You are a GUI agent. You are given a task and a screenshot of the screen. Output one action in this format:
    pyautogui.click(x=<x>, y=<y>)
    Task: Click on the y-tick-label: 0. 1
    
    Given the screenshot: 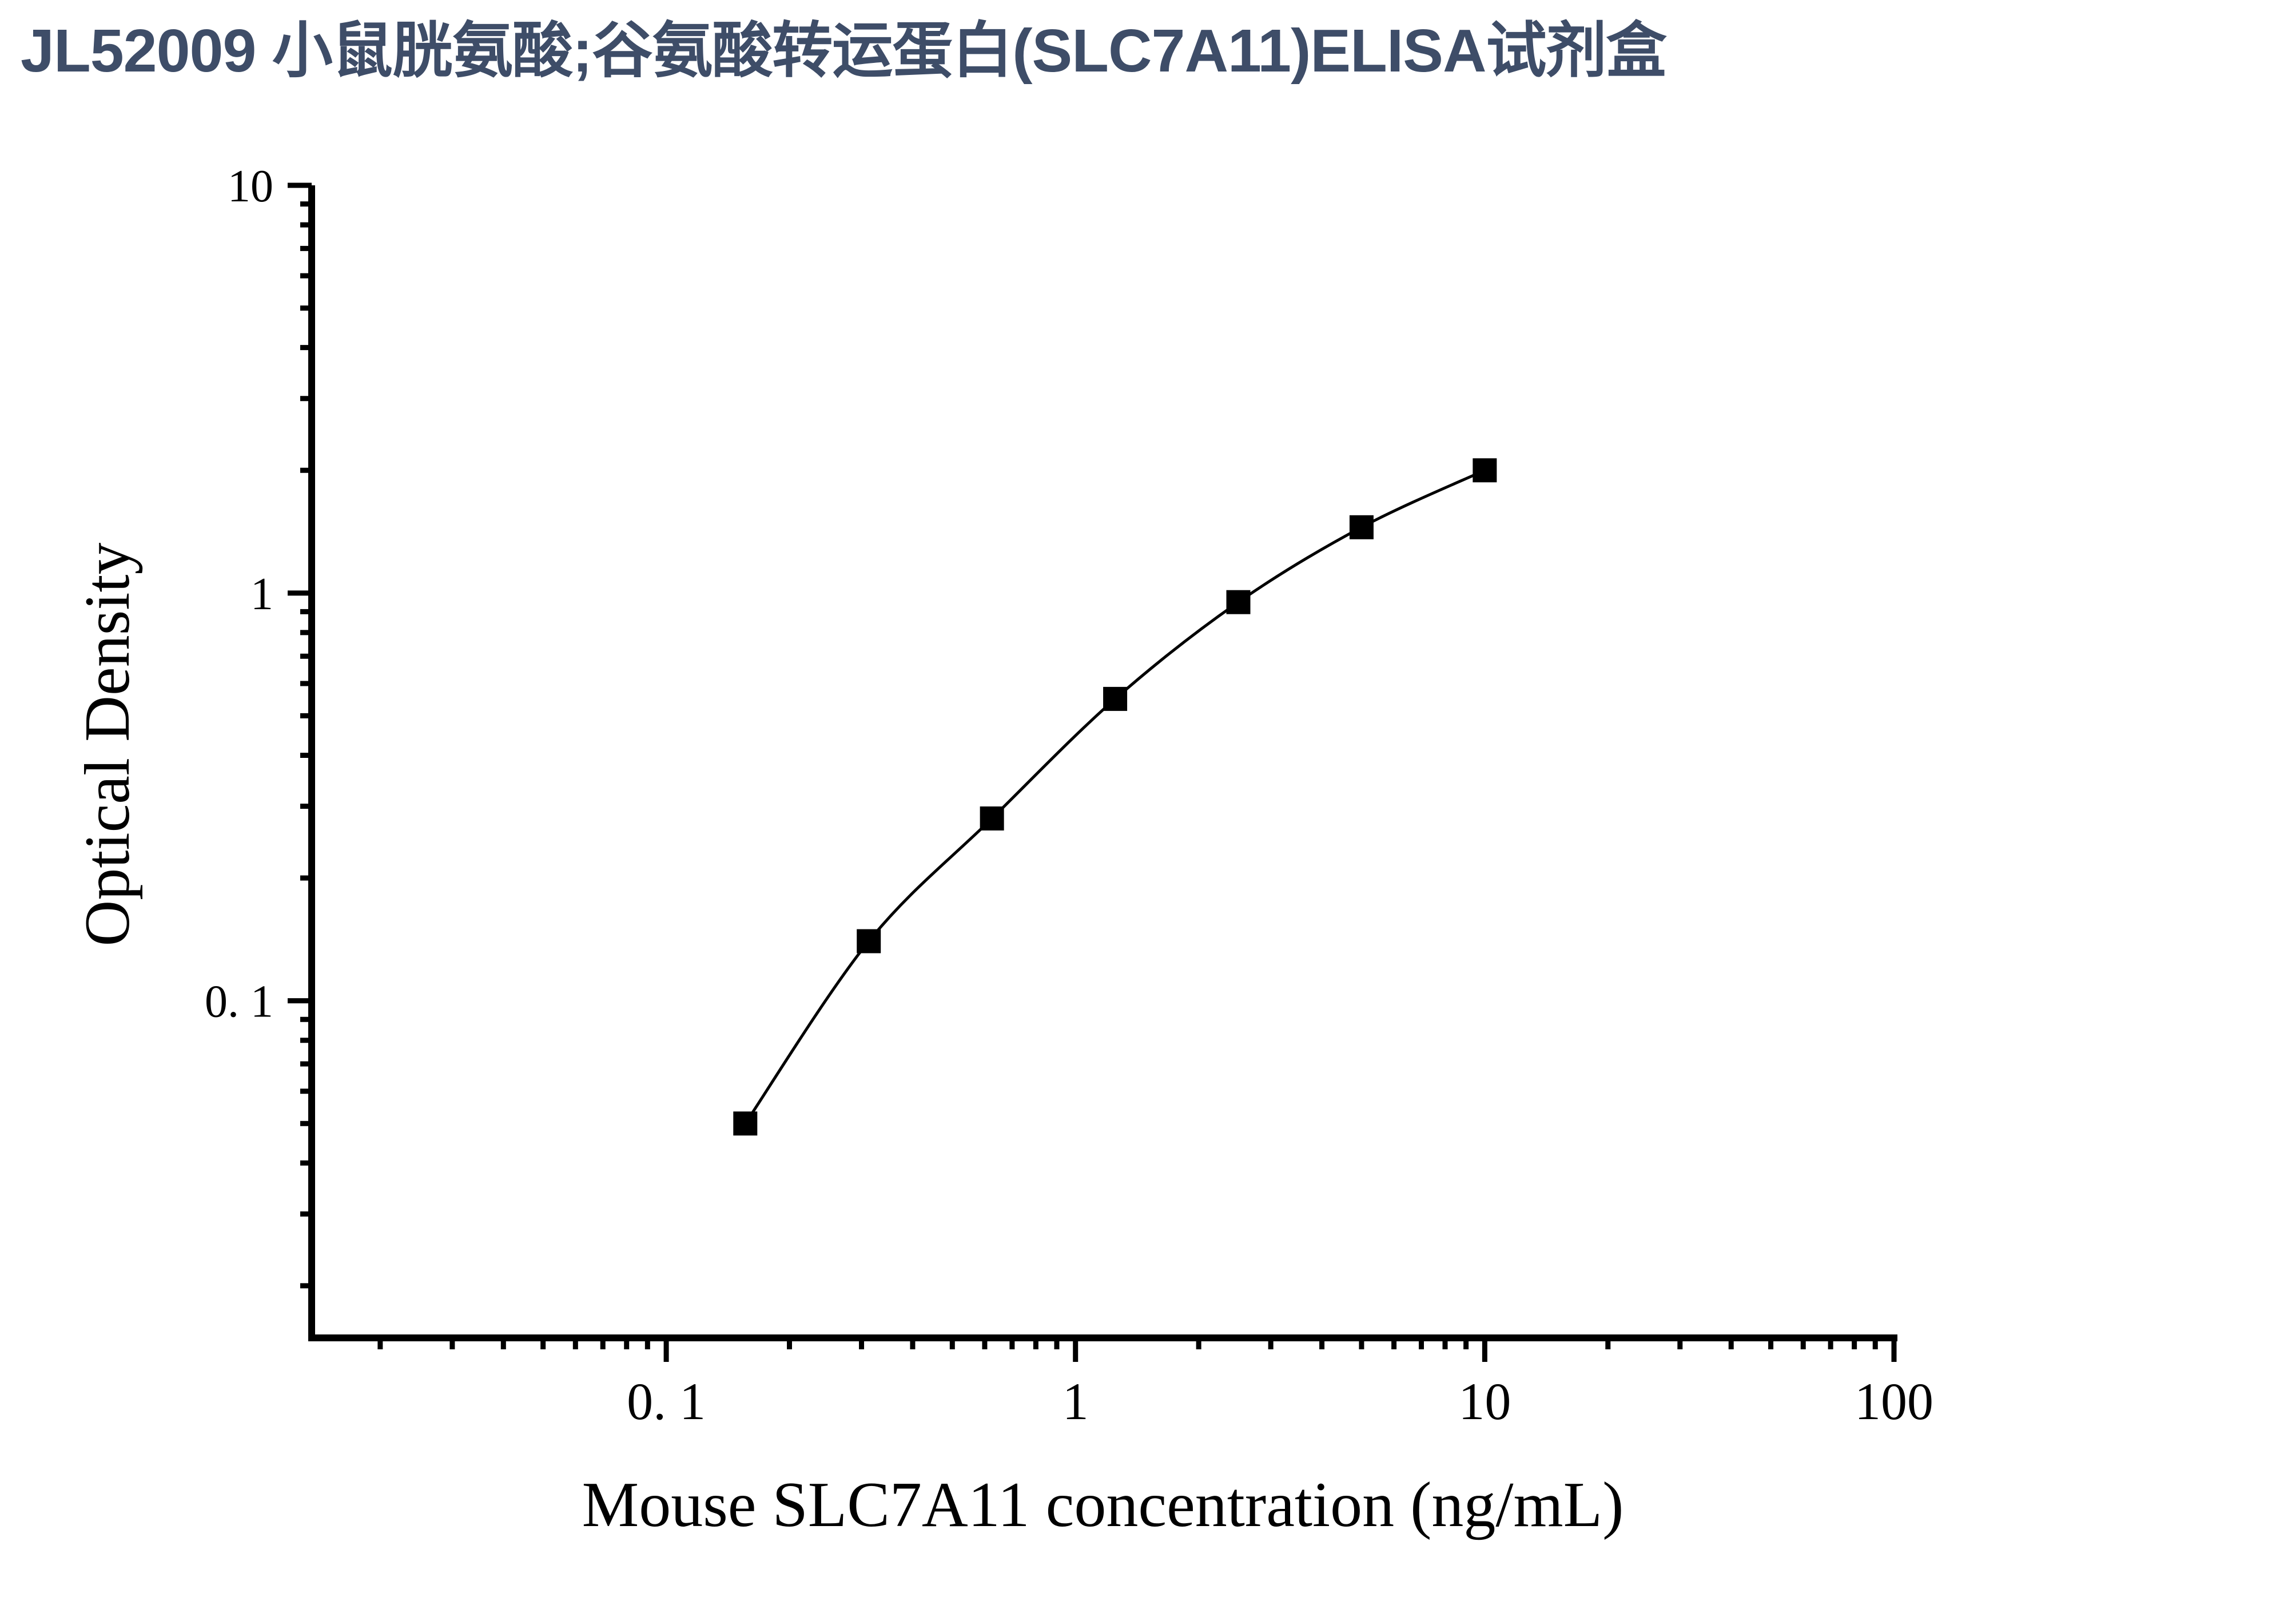 What is the action you would take?
    pyautogui.click(x=239, y=1002)
    